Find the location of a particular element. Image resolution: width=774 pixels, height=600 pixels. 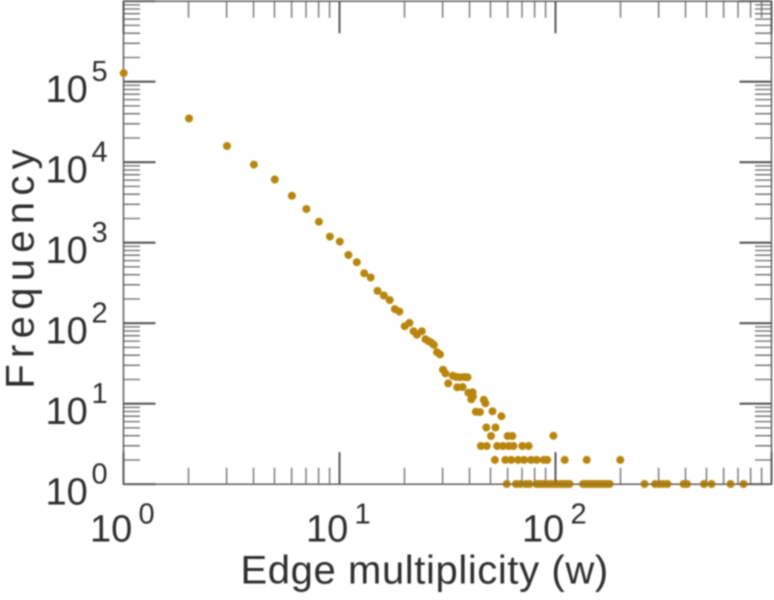

svg-text: Edge multiplicity (w) is located at coordinates (425, 571).